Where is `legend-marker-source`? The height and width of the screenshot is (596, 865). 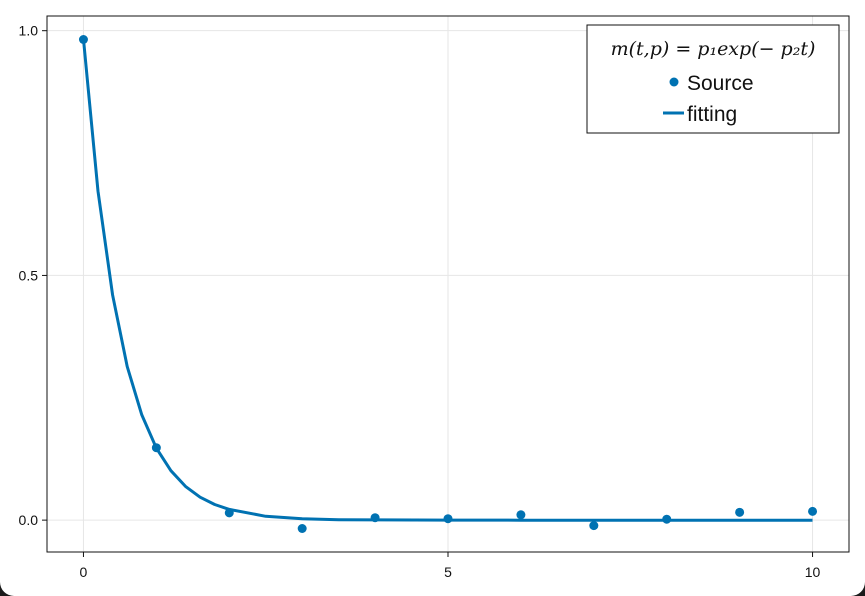
legend-marker-source is located at coordinates (674, 82).